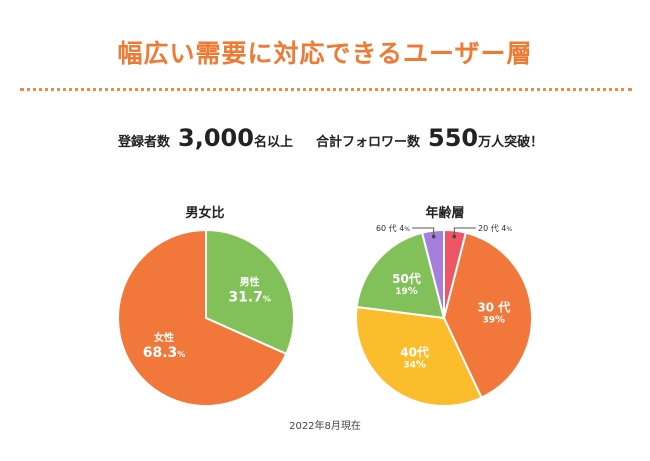  I want to click on age-callout-label-0: 20 代 4%, so click(495, 228).